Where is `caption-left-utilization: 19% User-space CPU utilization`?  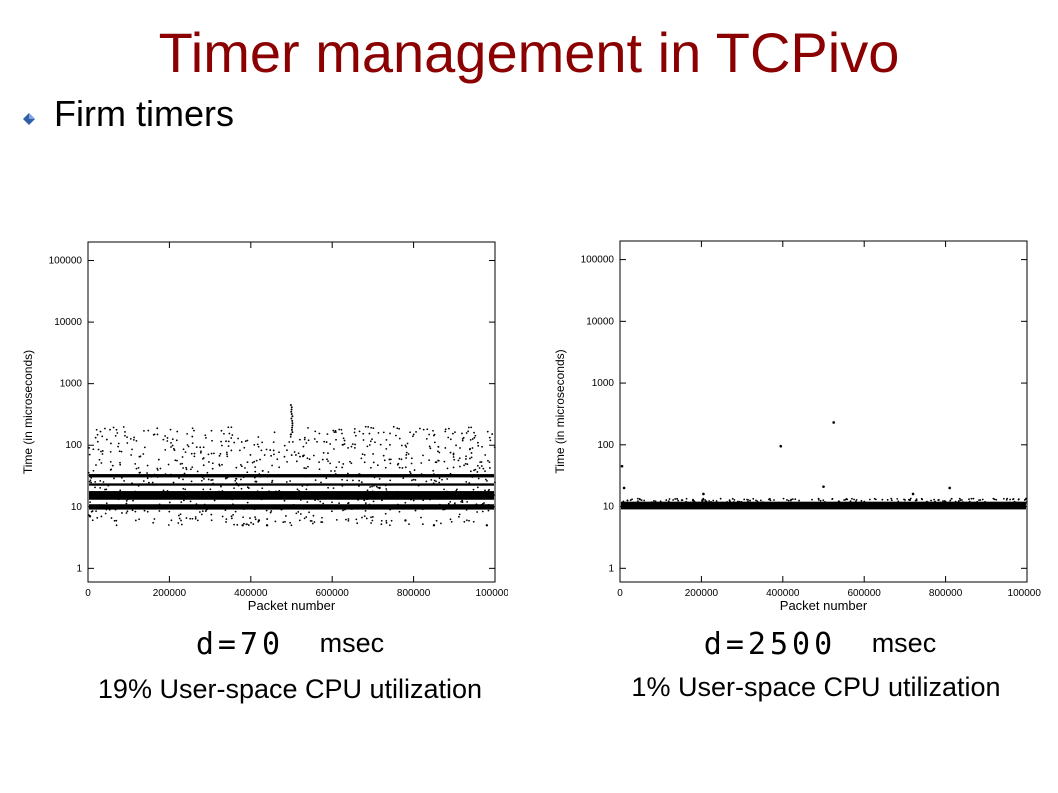
caption-left-utilization: 19% User-space CPU utilization is located at coordinates (290, 689).